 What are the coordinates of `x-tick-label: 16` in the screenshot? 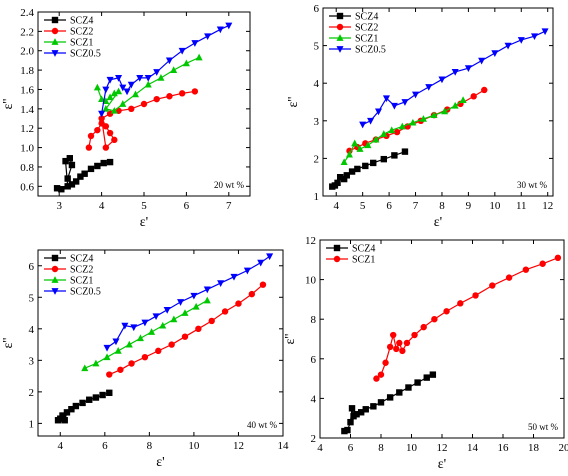 It's located at (504, 448).